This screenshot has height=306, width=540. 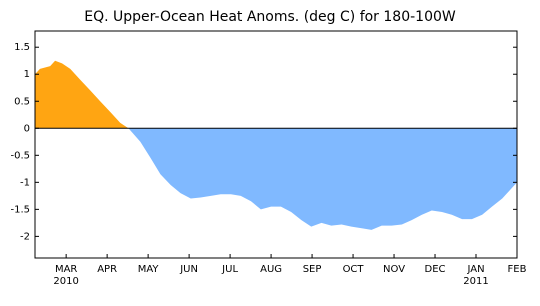 What do you see at coordinates (82, 94) in the screenshot?
I see `positive-area` at bounding box center [82, 94].